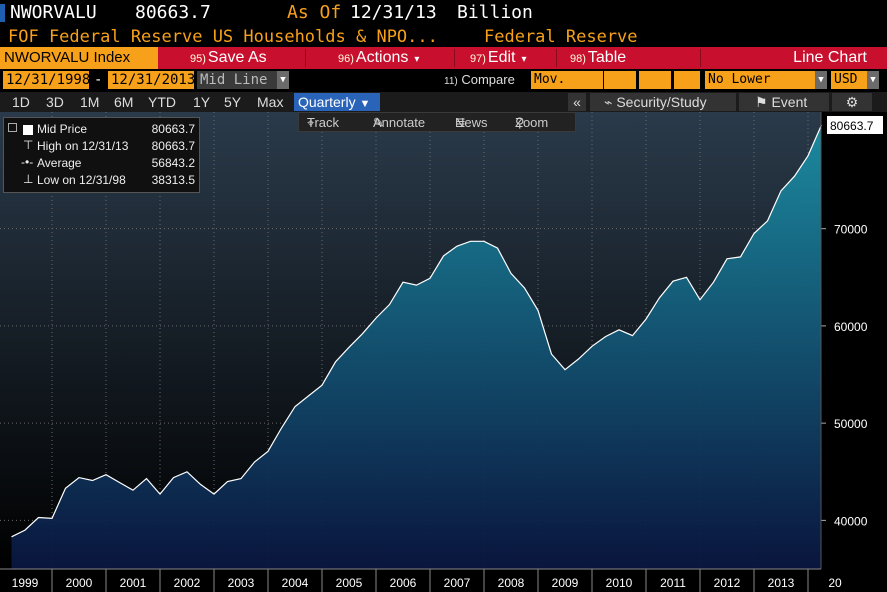 The height and width of the screenshot is (592, 887). I want to click on header-bar: NWORVALU 80663.7 As Of 12/31/13 Billion, so click(443, 13).